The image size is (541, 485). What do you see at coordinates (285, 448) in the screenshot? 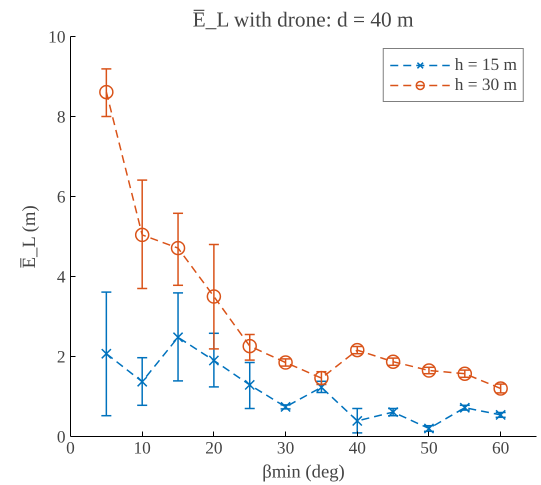
I see `x-tick-label: 30` at bounding box center [285, 448].